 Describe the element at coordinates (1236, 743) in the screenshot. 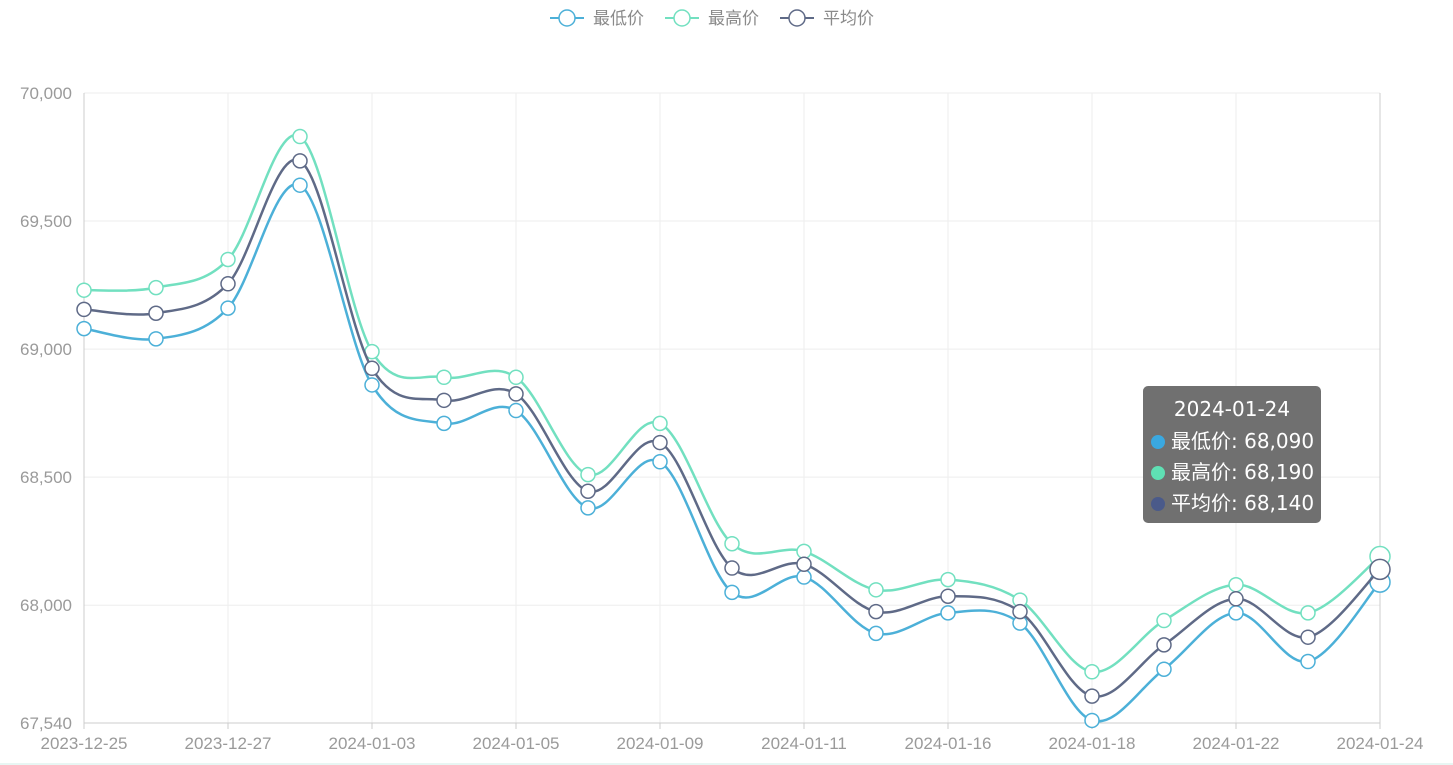

I see `x-tick-label: 2024-01-22` at that location.